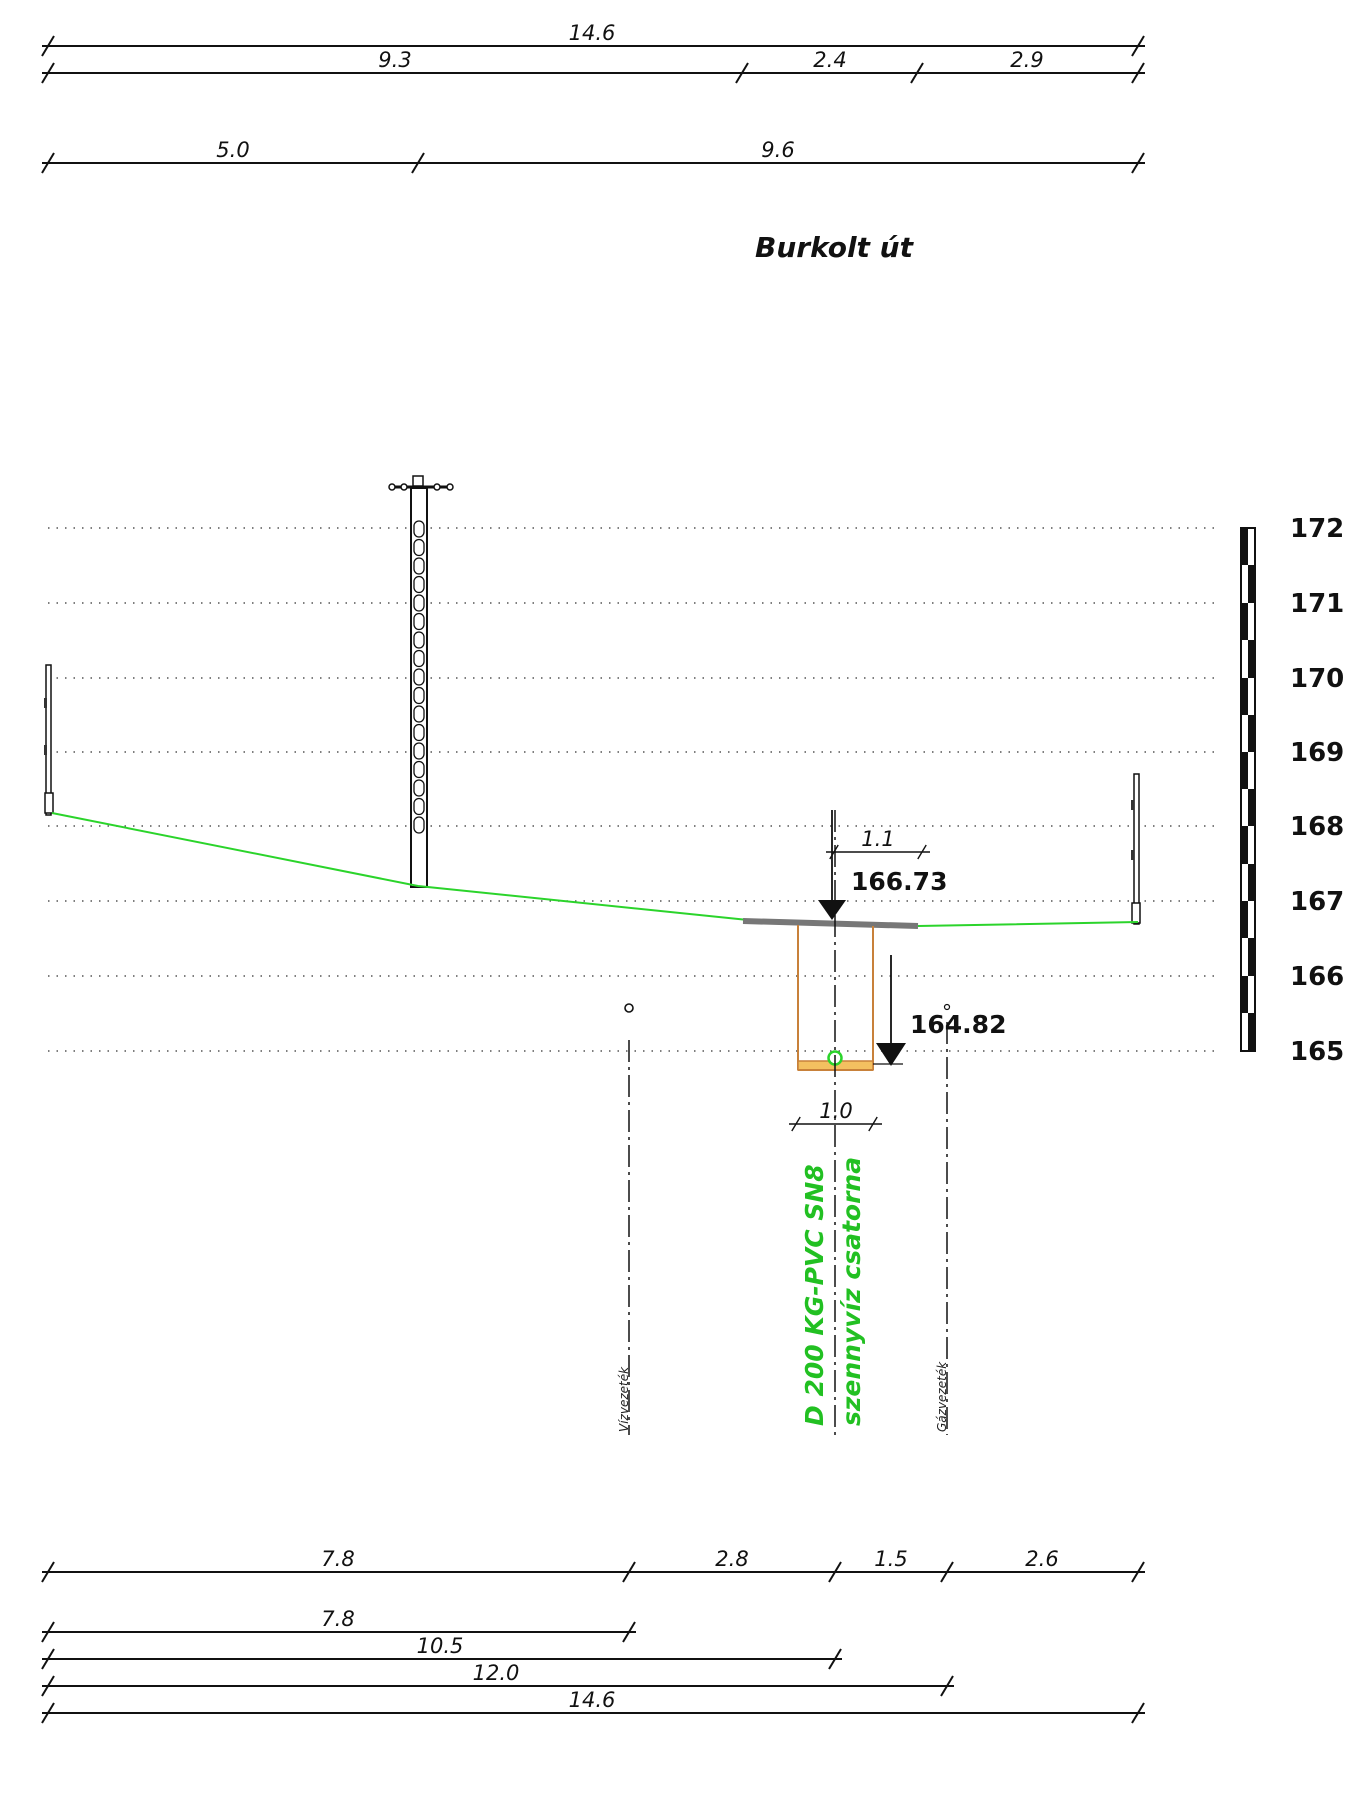  I want to click on dim-top-5-0: 5.0, so click(232, 150).